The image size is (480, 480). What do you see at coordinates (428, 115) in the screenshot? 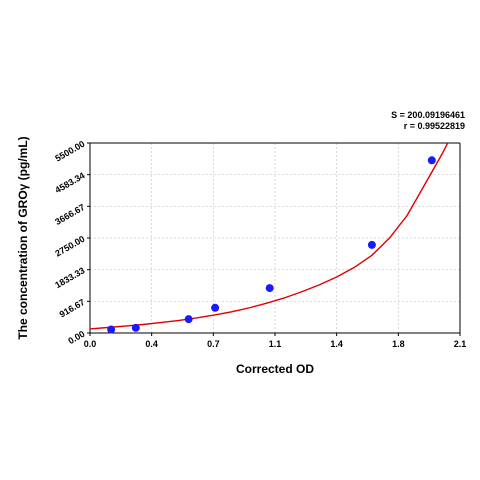
I see `s-statistic: S = 200.09196461` at bounding box center [428, 115].